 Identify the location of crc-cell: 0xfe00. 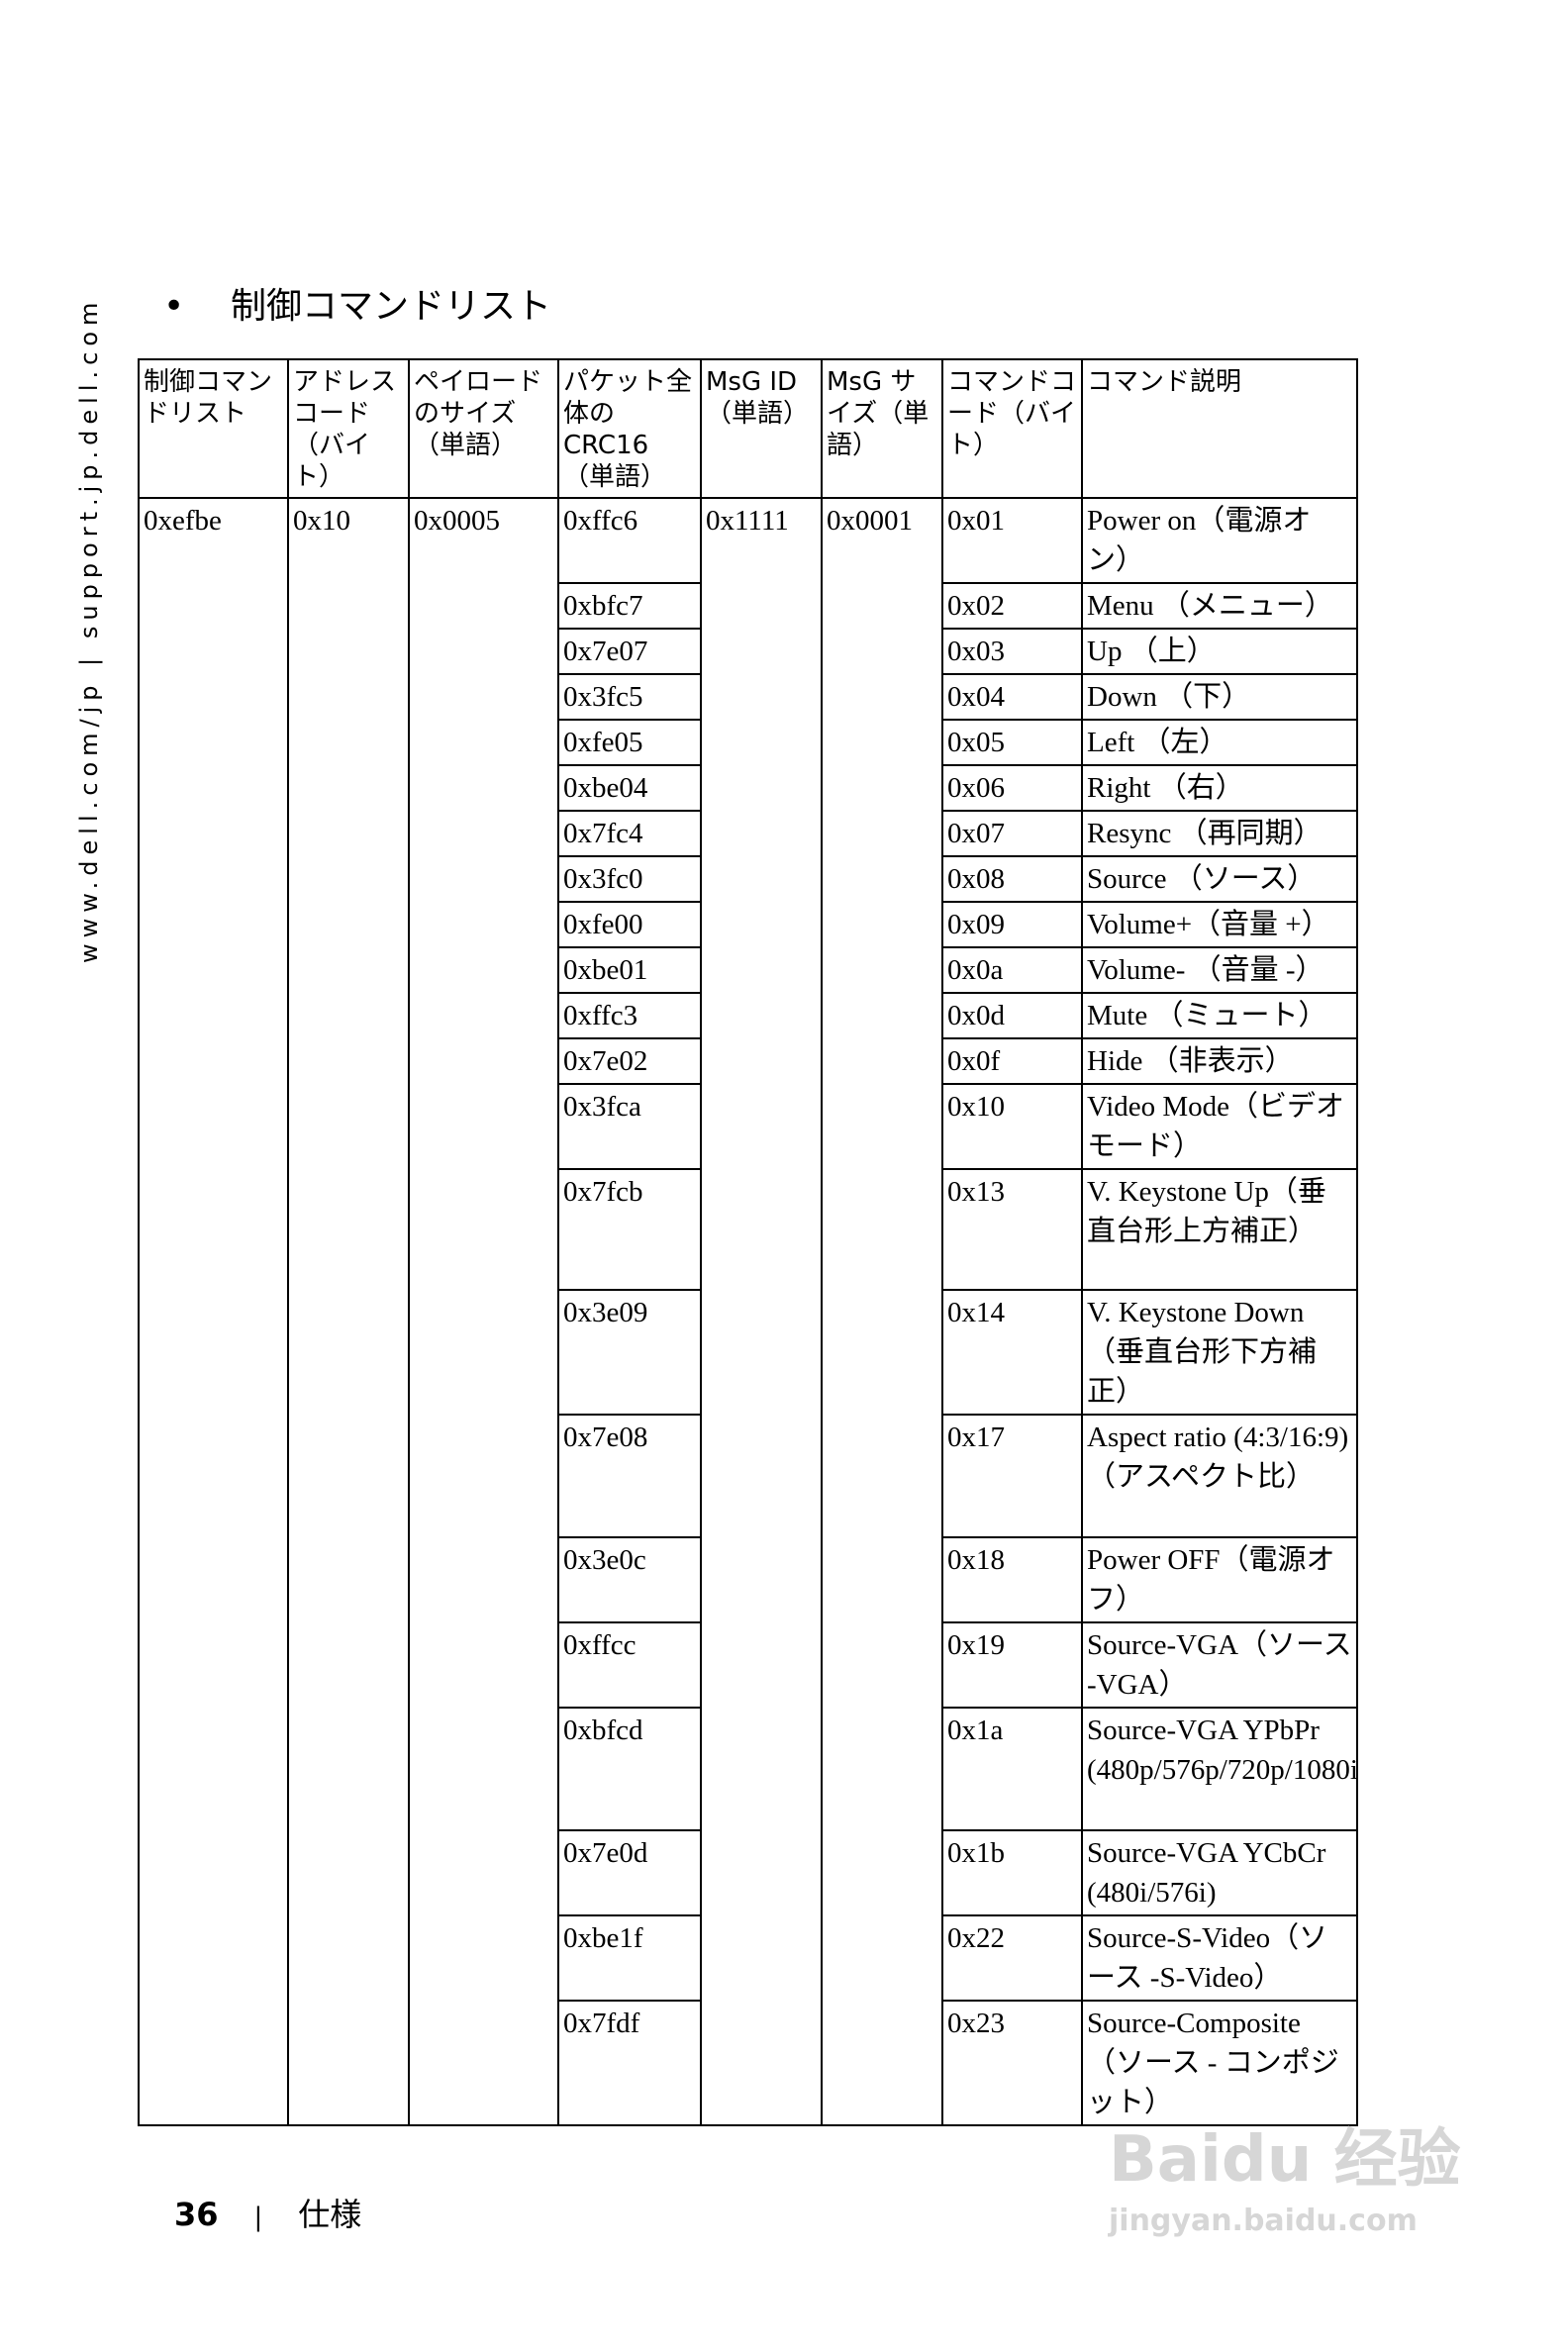
(629, 924).